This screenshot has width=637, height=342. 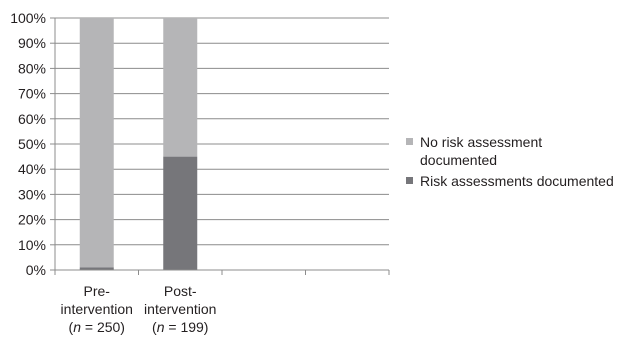 I want to click on x-category-sample-size: (n = 250), so click(x=97, y=327).